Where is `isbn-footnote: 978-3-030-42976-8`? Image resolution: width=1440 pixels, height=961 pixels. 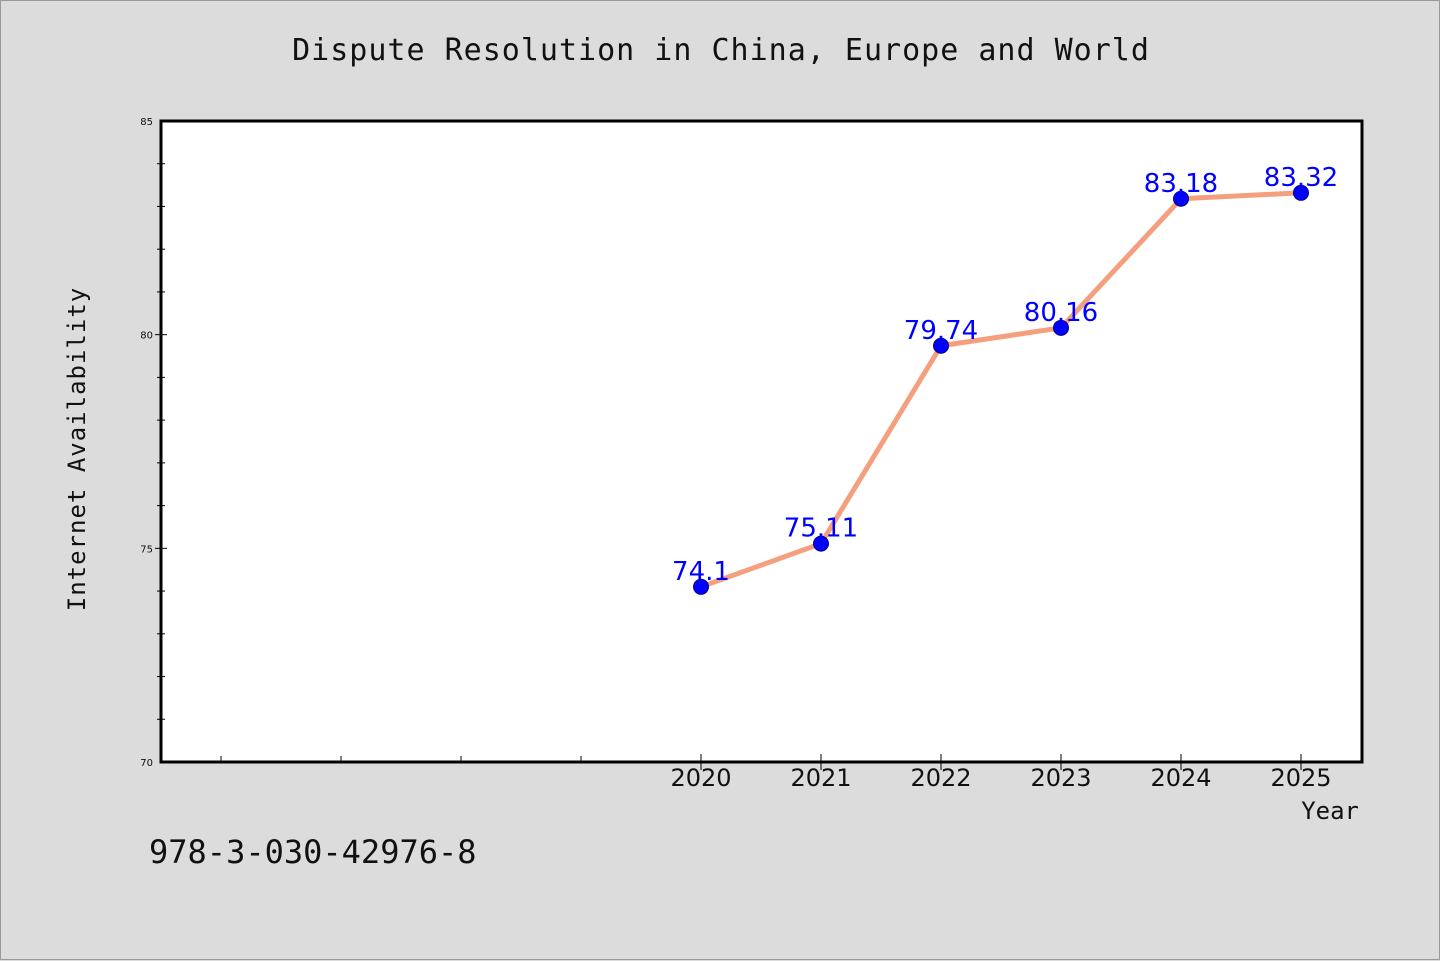
isbn-footnote: 978-3-030-42976-8 is located at coordinates (313, 852).